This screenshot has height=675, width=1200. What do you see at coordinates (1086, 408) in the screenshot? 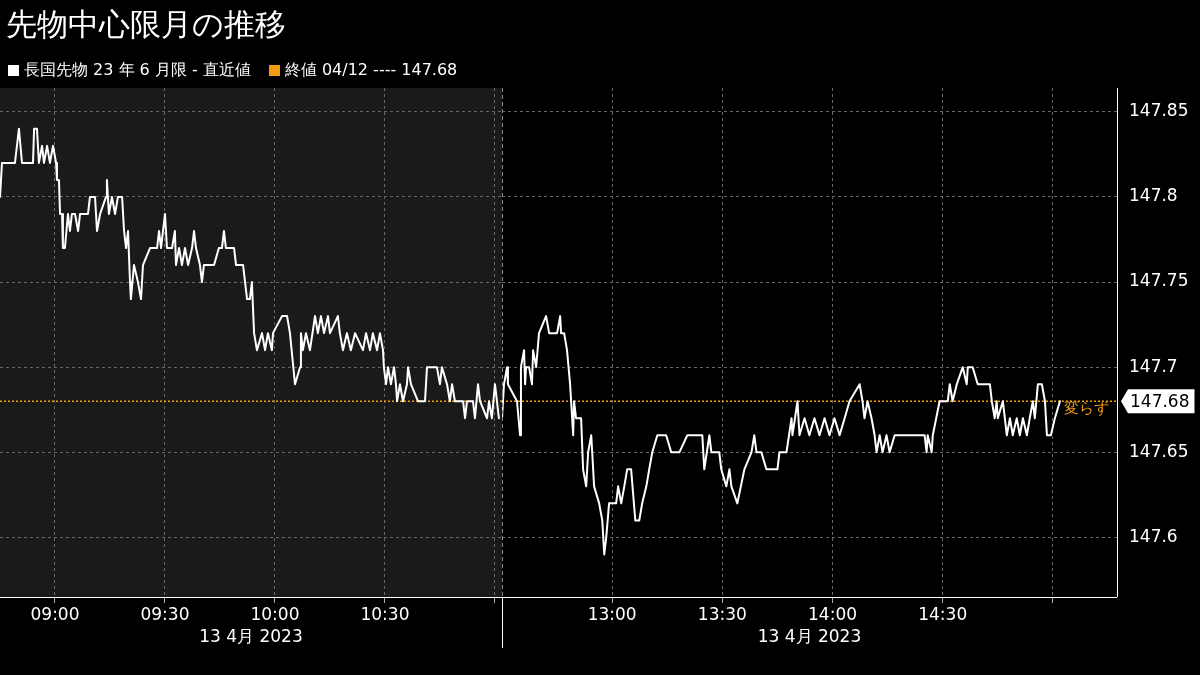
I see `annotation: 変らず` at bounding box center [1086, 408].